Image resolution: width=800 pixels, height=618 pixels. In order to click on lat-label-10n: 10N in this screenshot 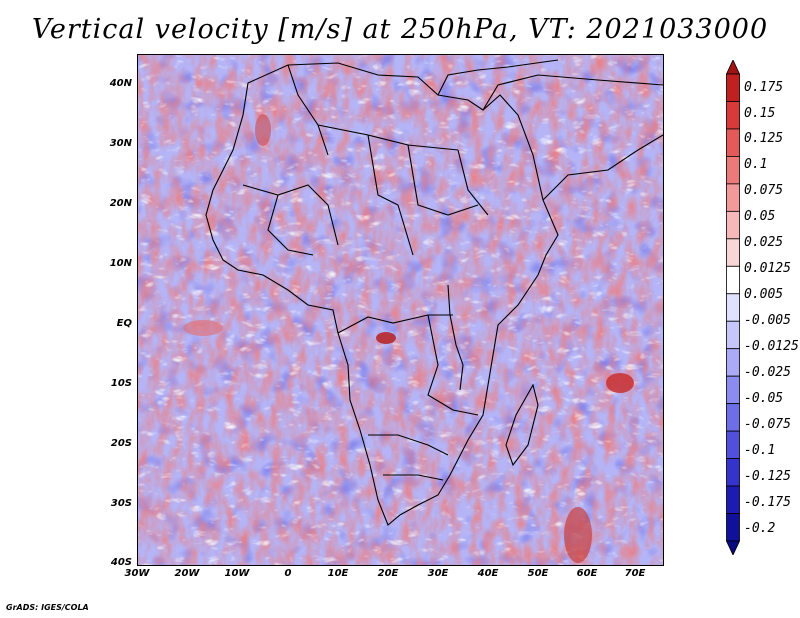, I will do `click(120, 263)`.